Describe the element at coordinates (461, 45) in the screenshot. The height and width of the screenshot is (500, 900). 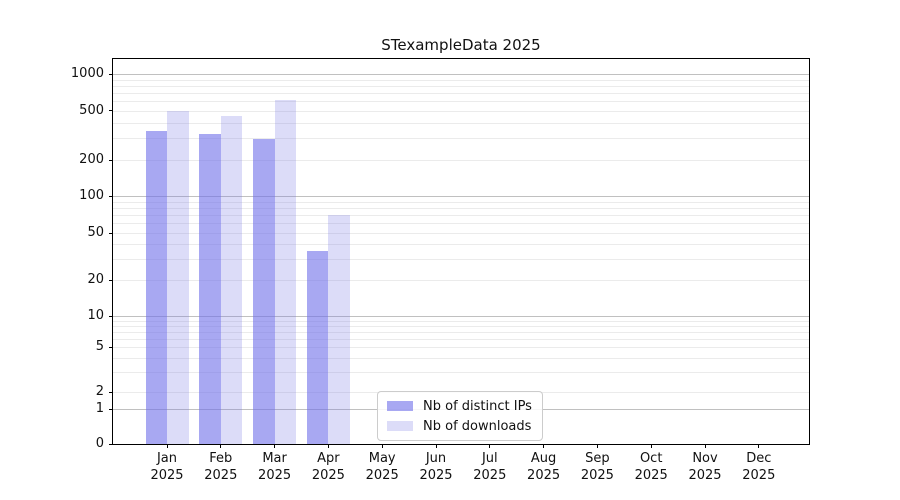
I see `chart-title: STexampleData 2025` at that location.